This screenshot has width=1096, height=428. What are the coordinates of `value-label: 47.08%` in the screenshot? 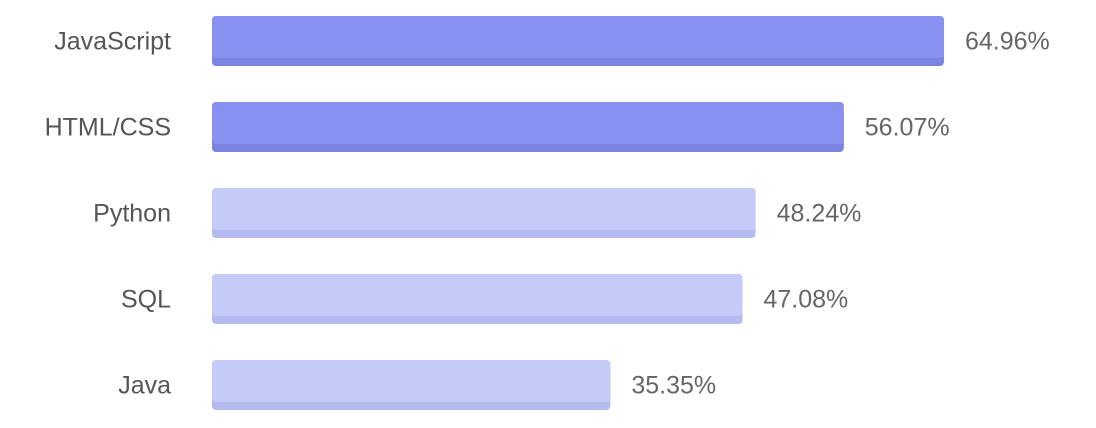 It's located at (805, 300).